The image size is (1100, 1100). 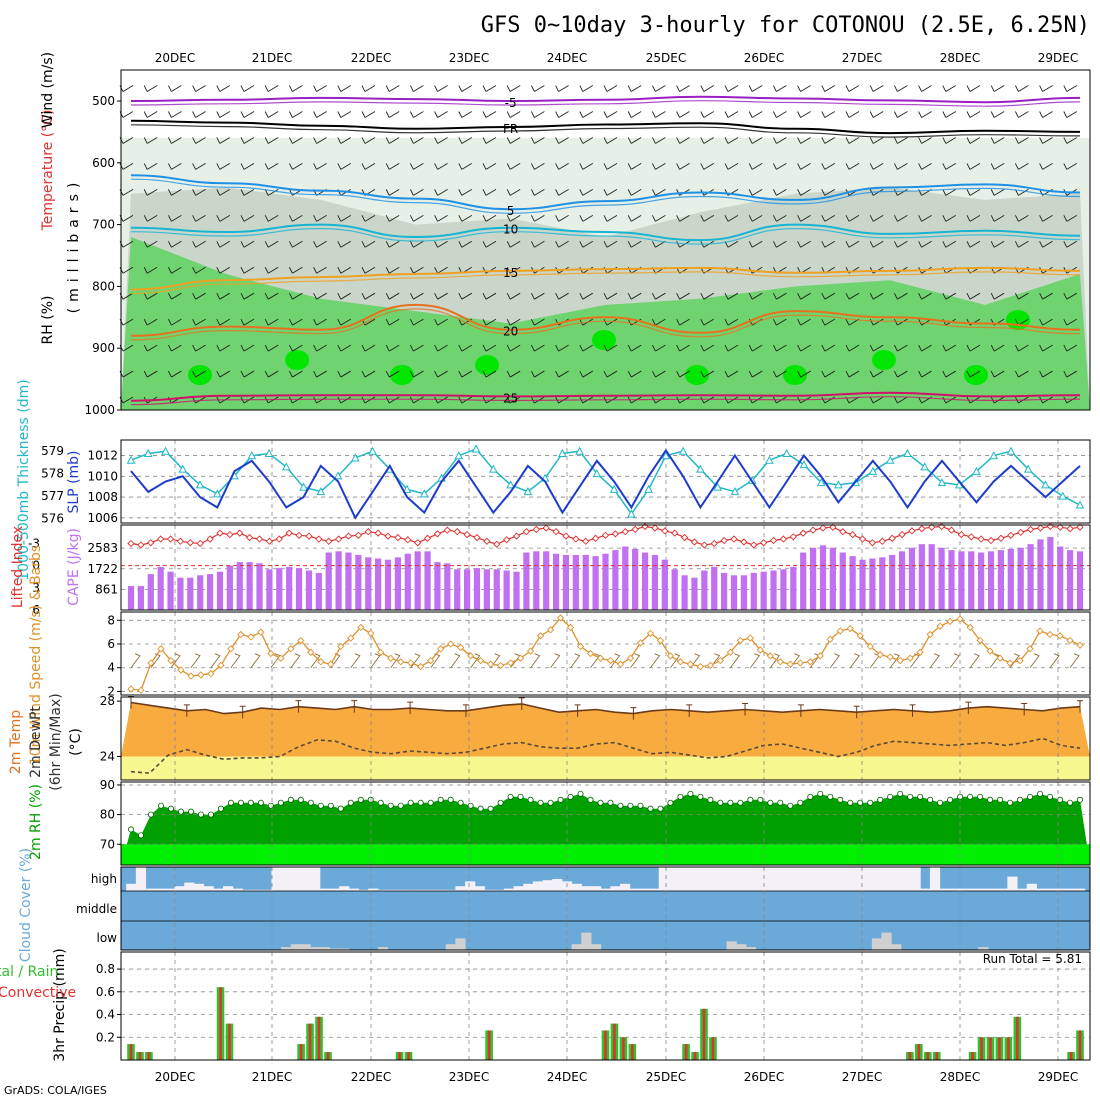 What do you see at coordinates (48, 320) in the screenshot?
I see `rh-label: RH (%)` at bounding box center [48, 320].